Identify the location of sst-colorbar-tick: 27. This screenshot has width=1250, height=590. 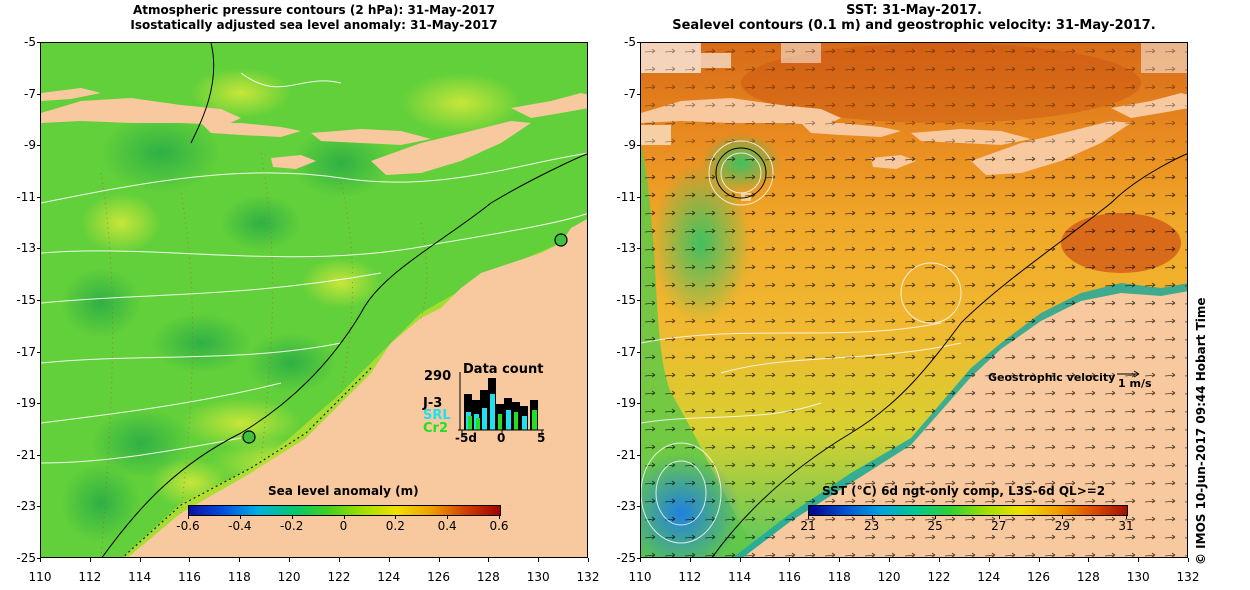
(999, 526).